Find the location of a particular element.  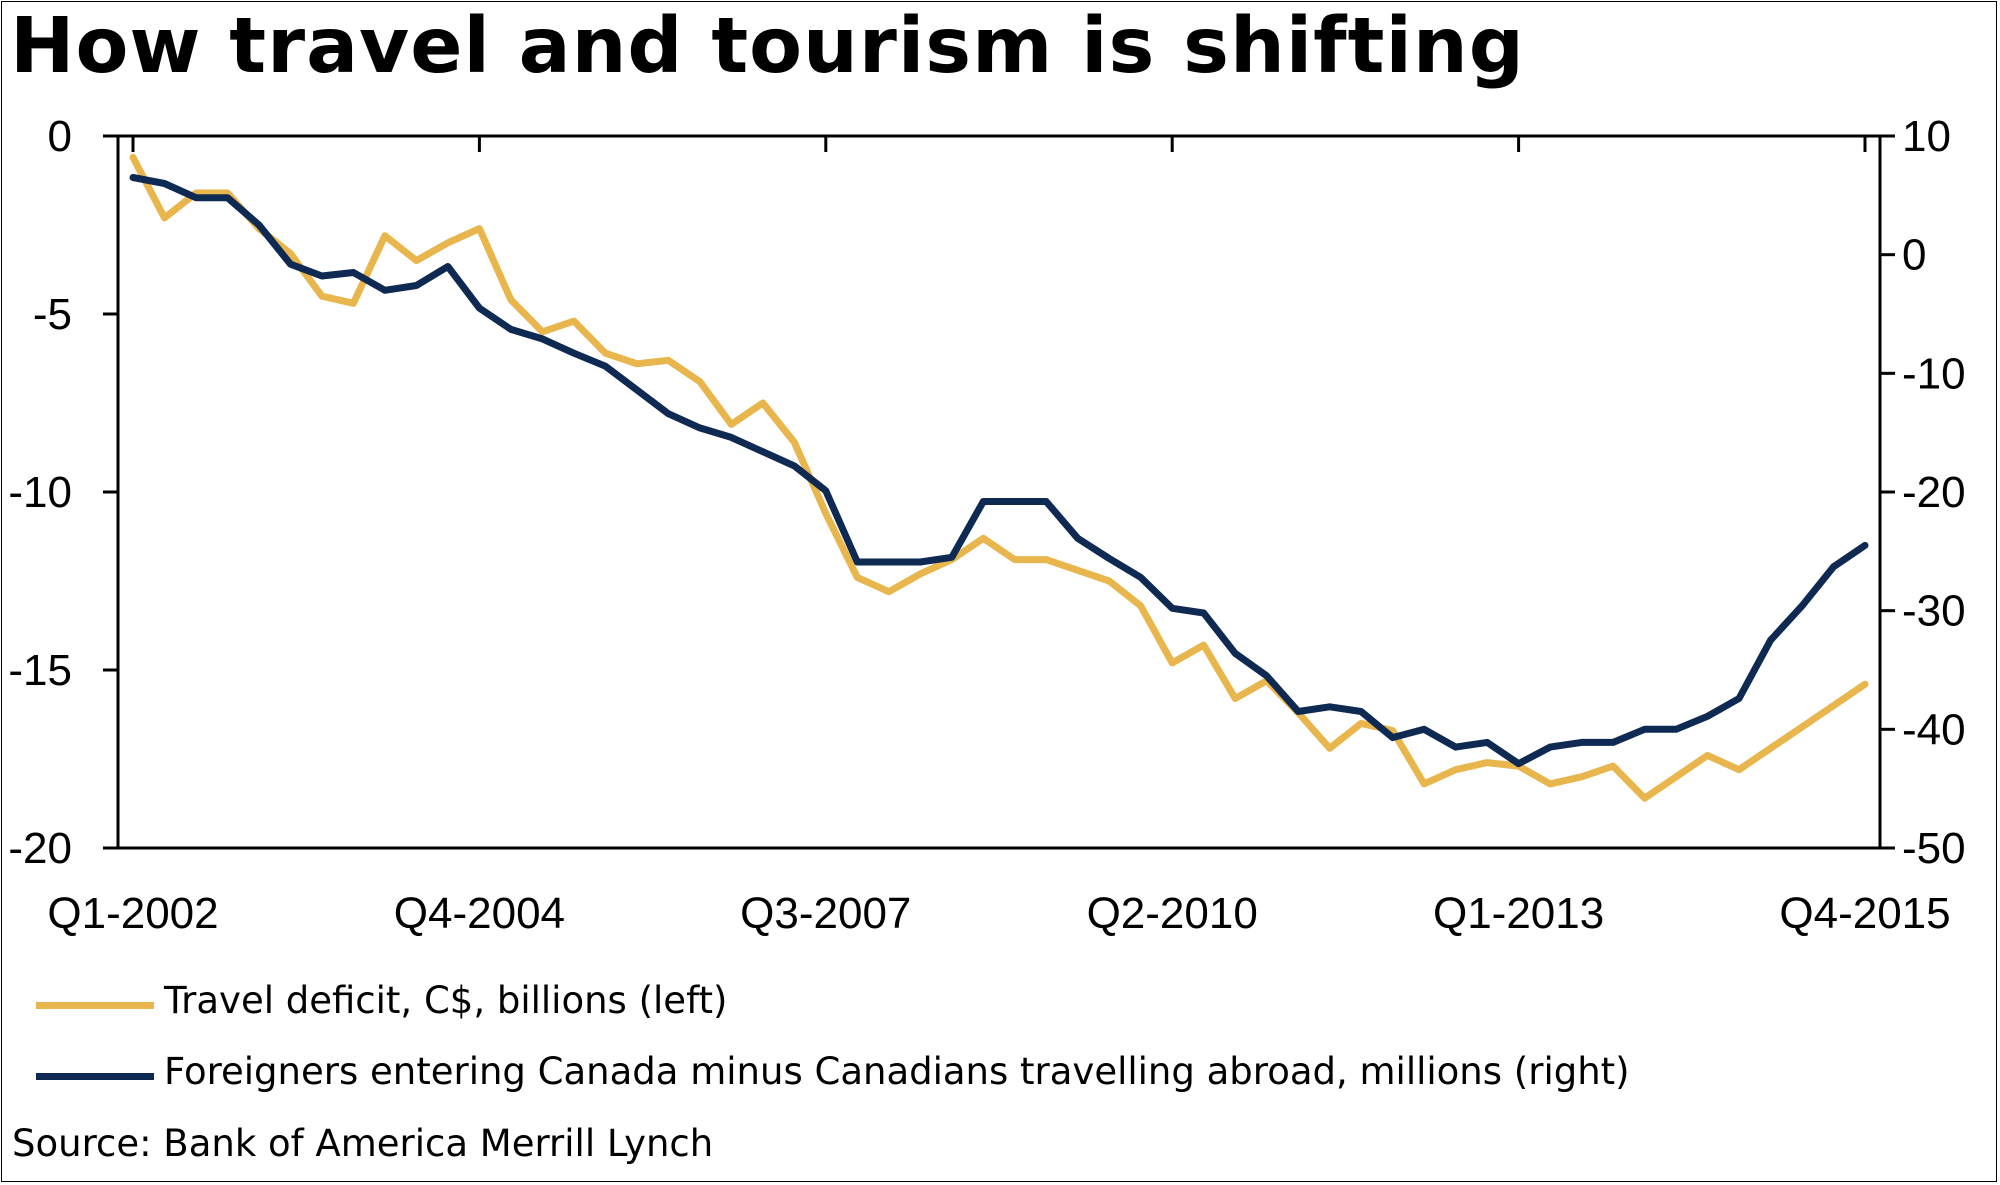

source-note: Source: Bank of America Merrill Lynch is located at coordinates (363, 1143).